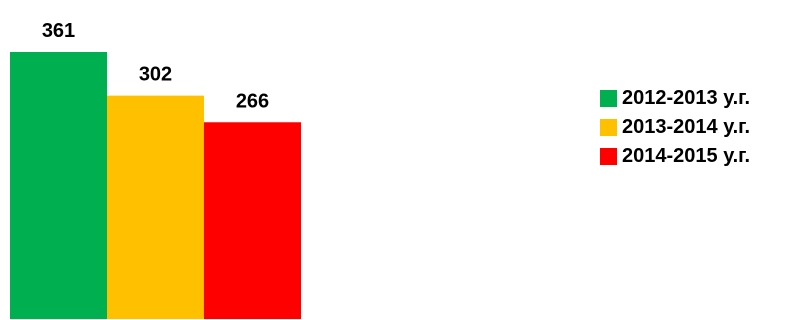  What do you see at coordinates (686, 98) in the screenshot?
I see `legend-label: 2012-2013 у.г.` at bounding box center [686, 98].